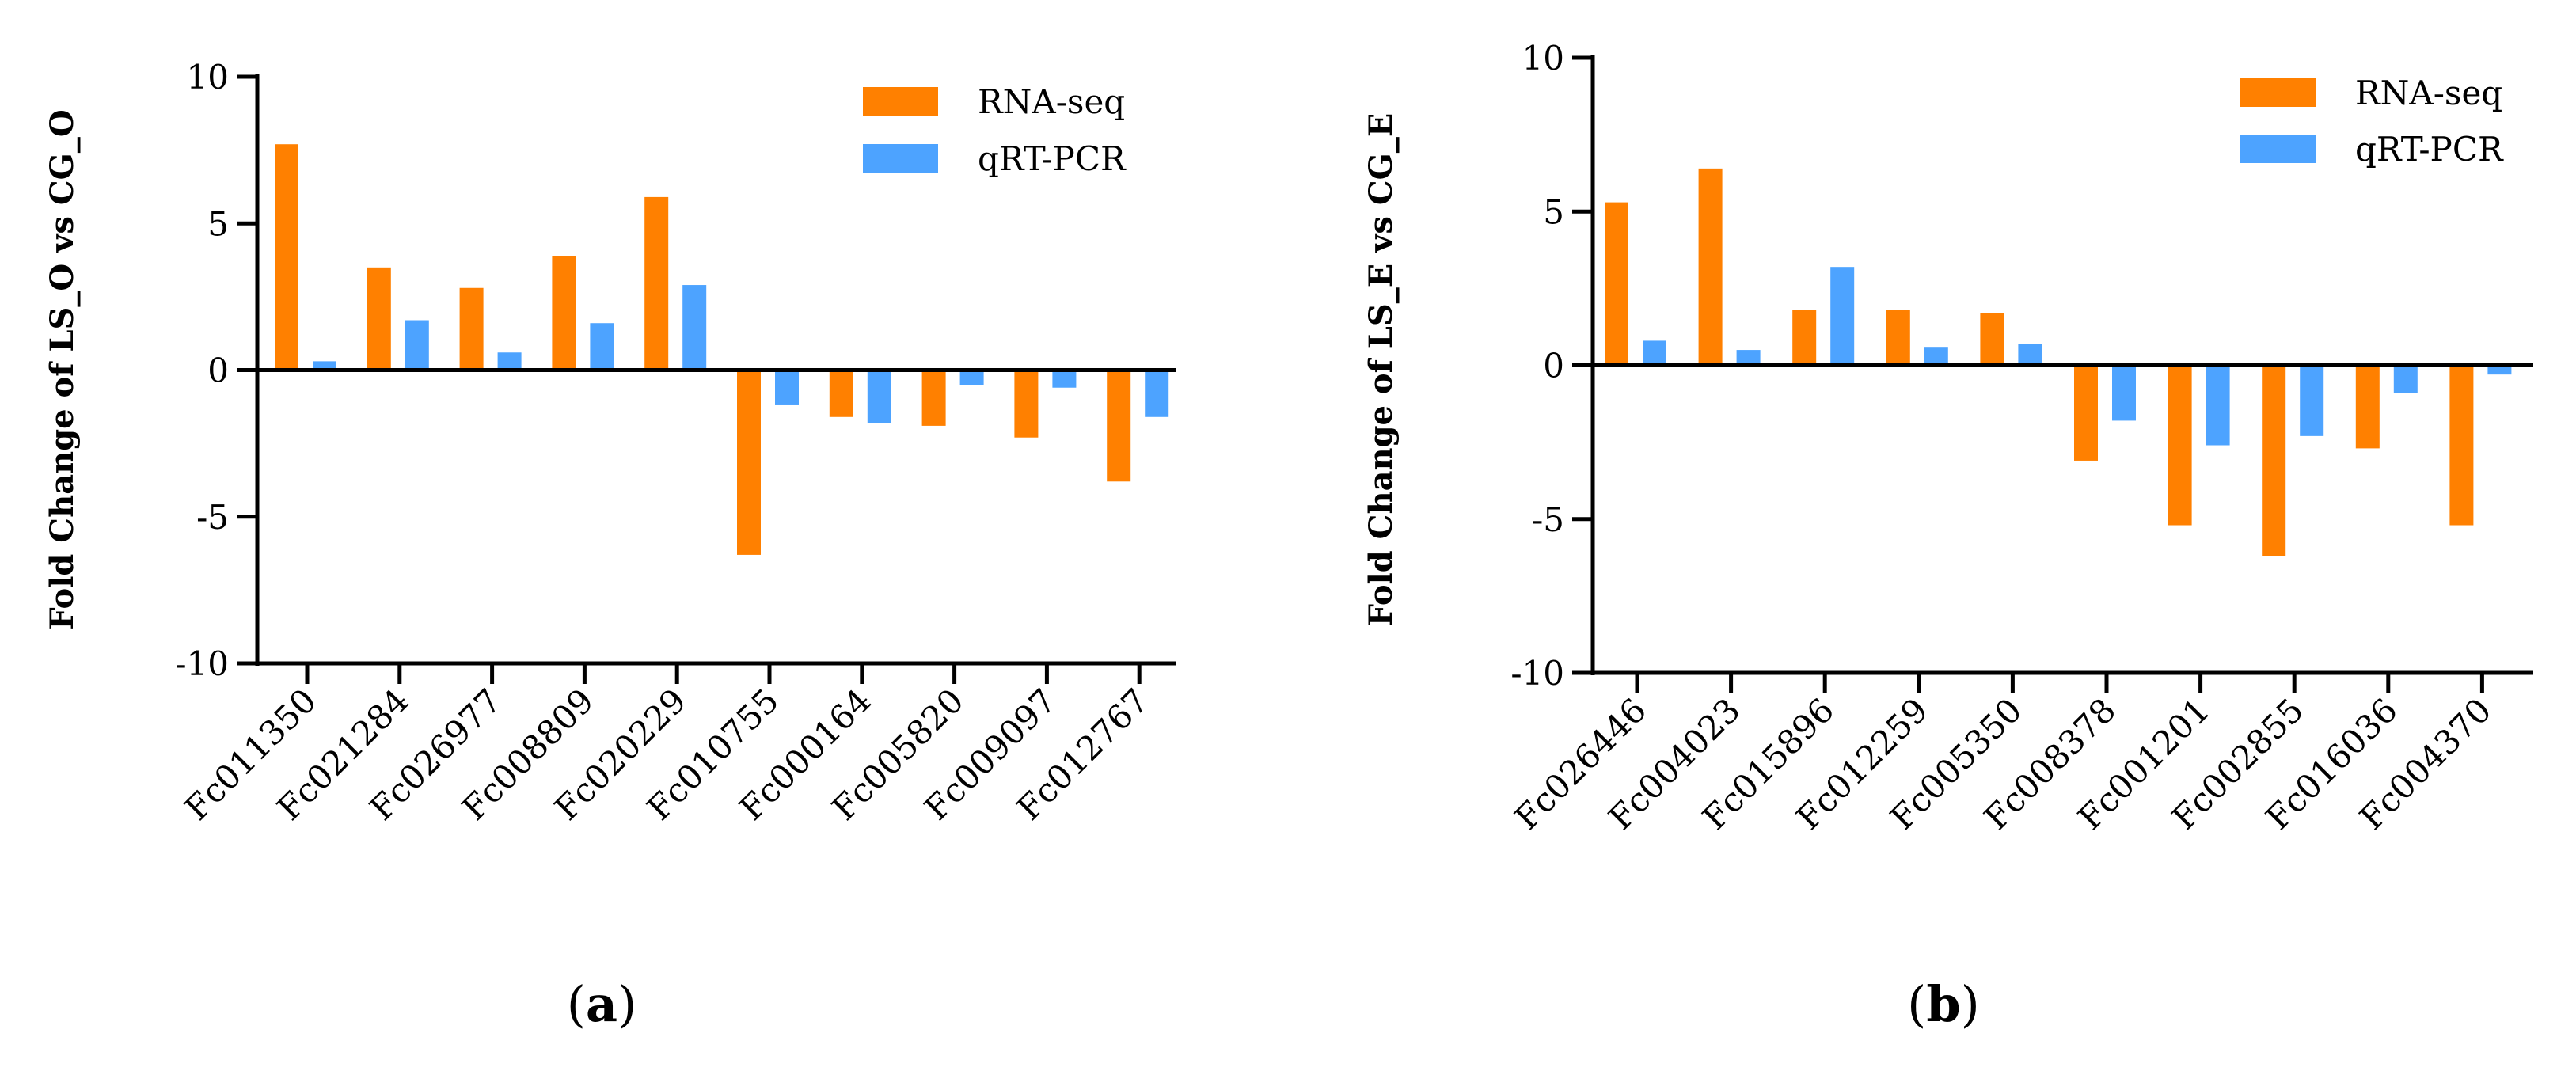  What do you see at coordinates (63, 369) in the screenshot?
I see `y-axis-title: Fold Change of LS_O vs CG_O` at bounding box center [63, 369].